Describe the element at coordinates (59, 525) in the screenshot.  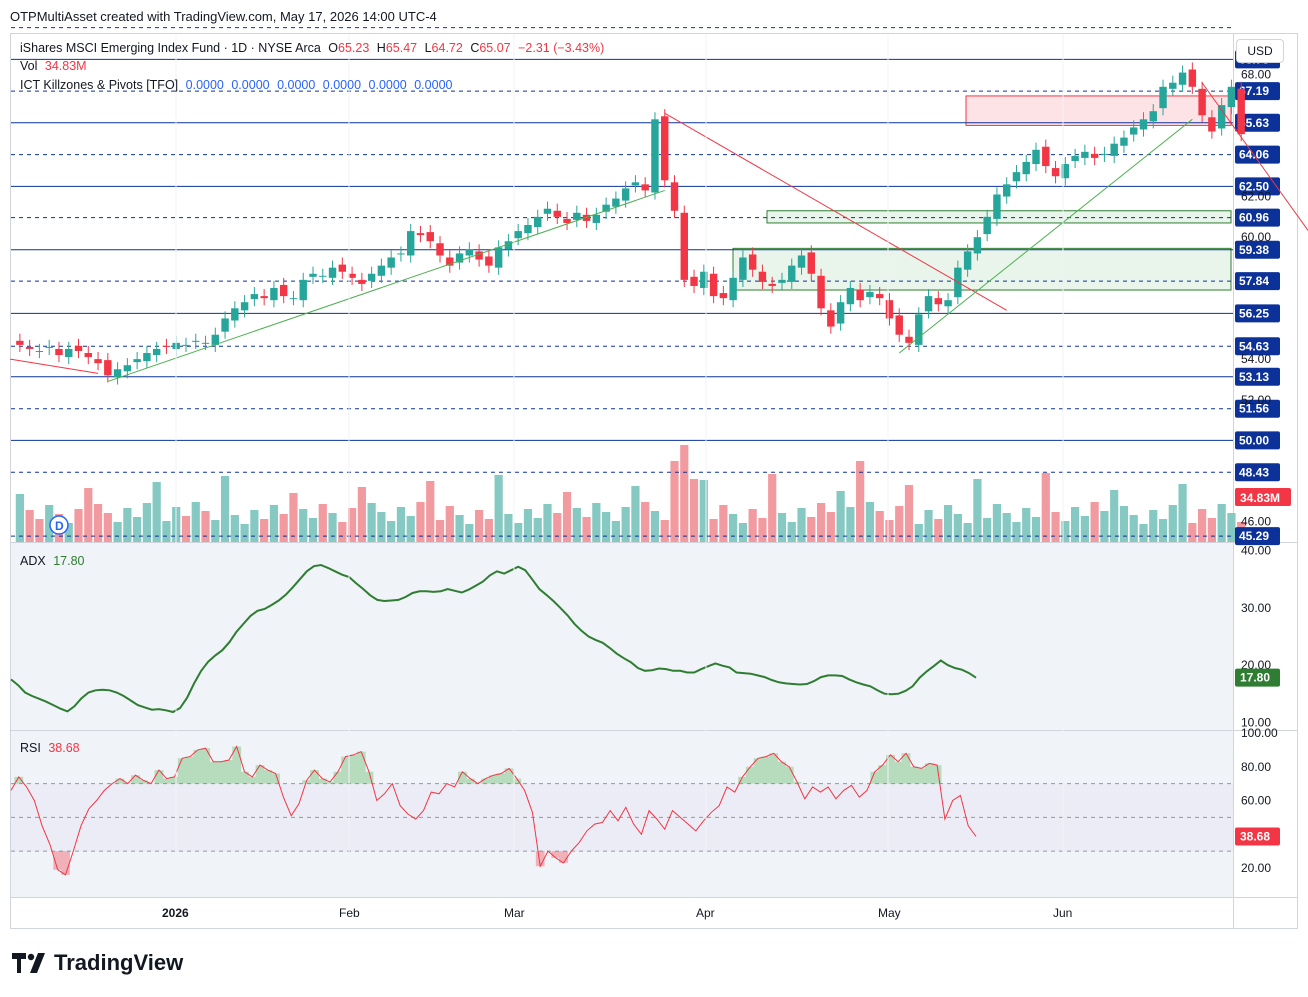
I see `dividend-marker-icon` at that location.